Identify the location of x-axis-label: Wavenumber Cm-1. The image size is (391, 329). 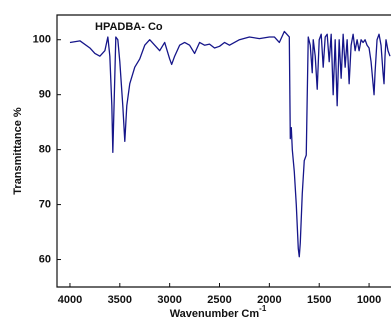
(218, 312).